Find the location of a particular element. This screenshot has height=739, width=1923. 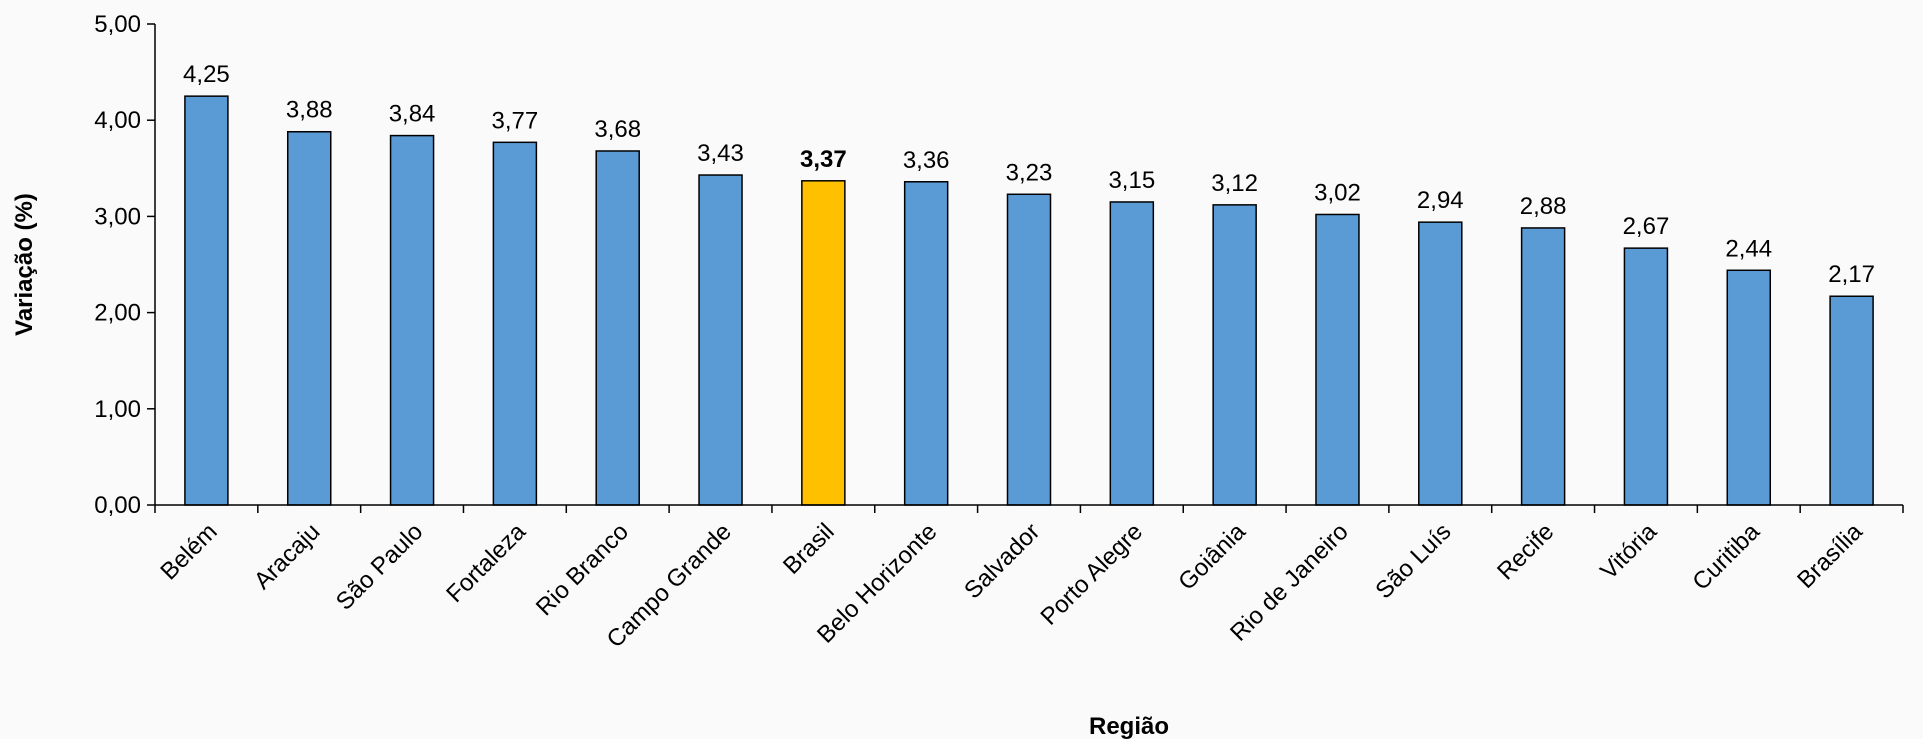

x-tick-label: Goiânia is located at coordinates (1212, 557).